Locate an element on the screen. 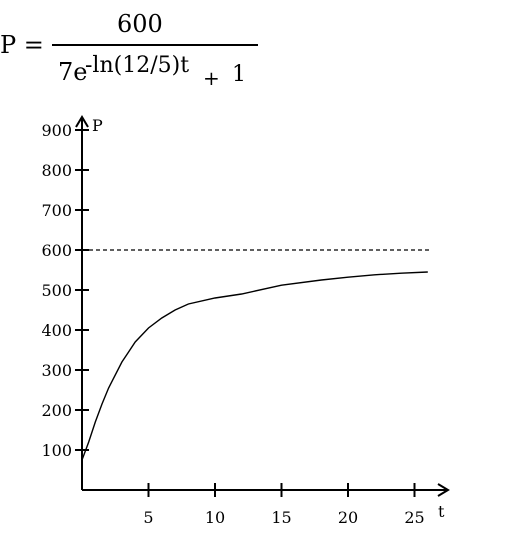 The width and height of the screenshot is (530, 560). formula-constant: 1 is located at coordinates (239, 74).